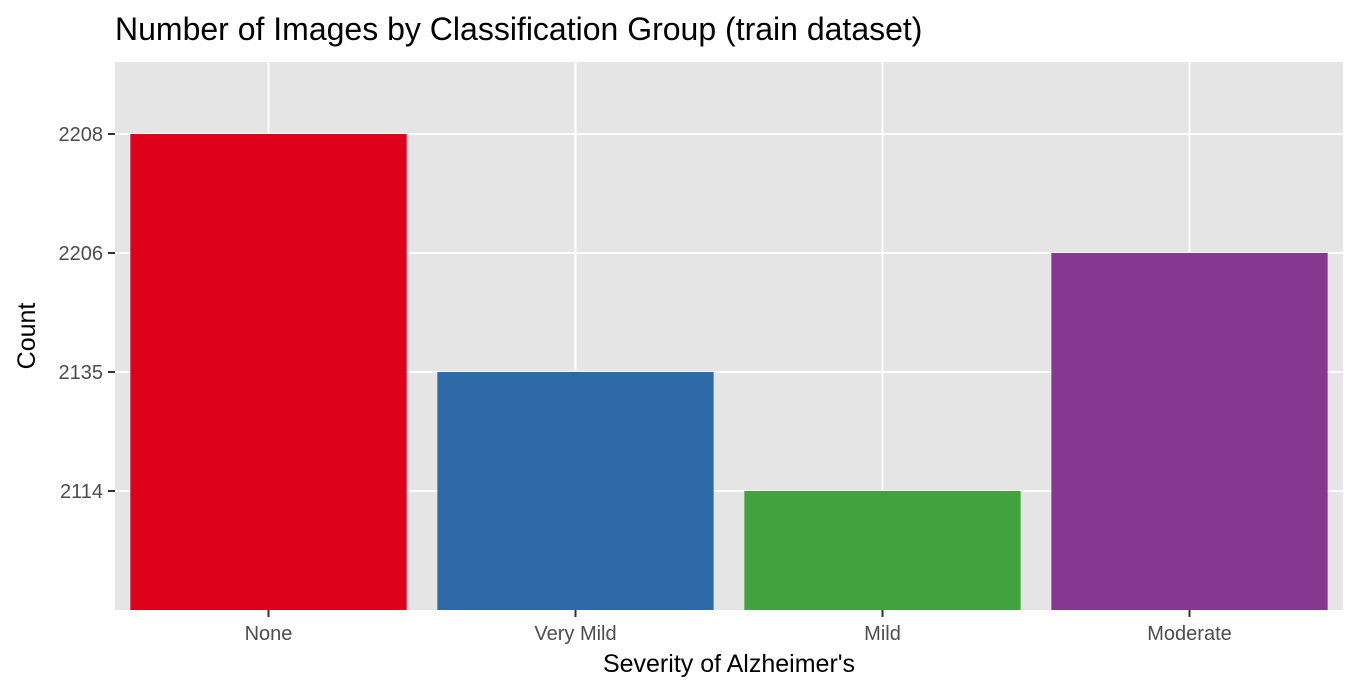 The width and height of the screenshot is (1358, 694). I want to click on x-tick-label: None, so click(269, 634).